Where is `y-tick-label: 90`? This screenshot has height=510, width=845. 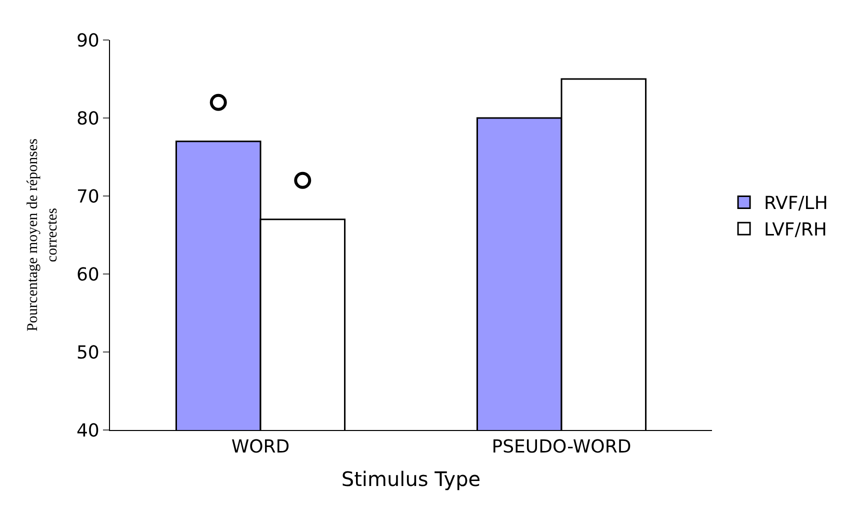
y-tick-label: 90 is located at coordinates (88, 41).